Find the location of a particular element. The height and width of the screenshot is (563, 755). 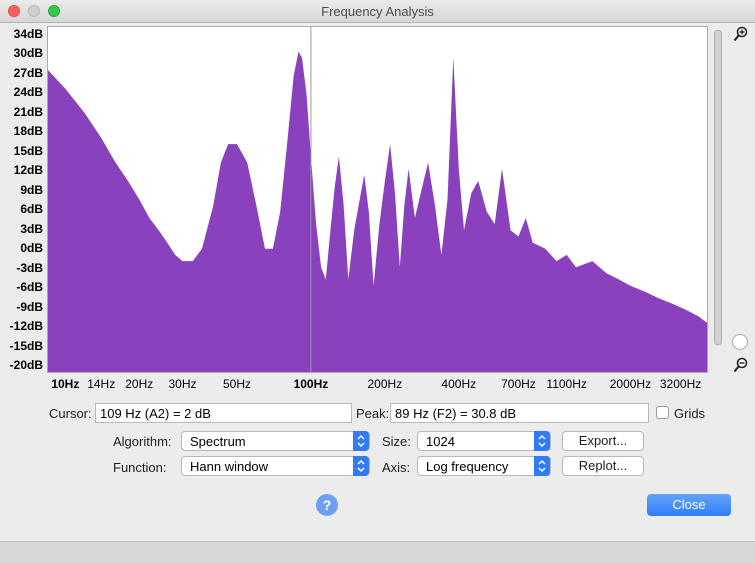

x-tick-label: 1100Hz is located at coordinates (566, 384).